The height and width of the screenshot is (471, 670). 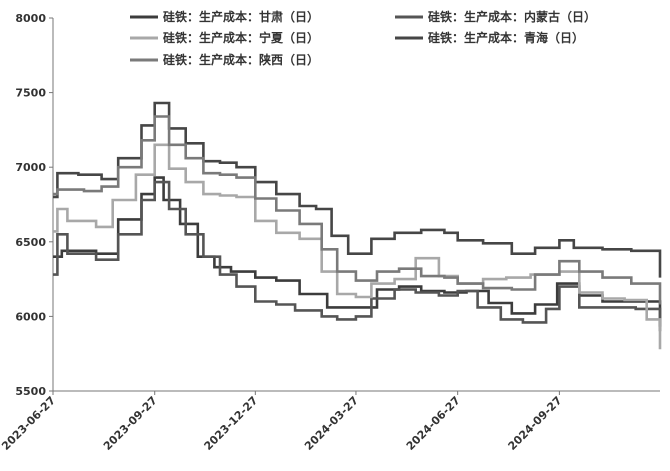 I want to click on x-tick-label: 2023-09-27, so click(x=130, y=423).